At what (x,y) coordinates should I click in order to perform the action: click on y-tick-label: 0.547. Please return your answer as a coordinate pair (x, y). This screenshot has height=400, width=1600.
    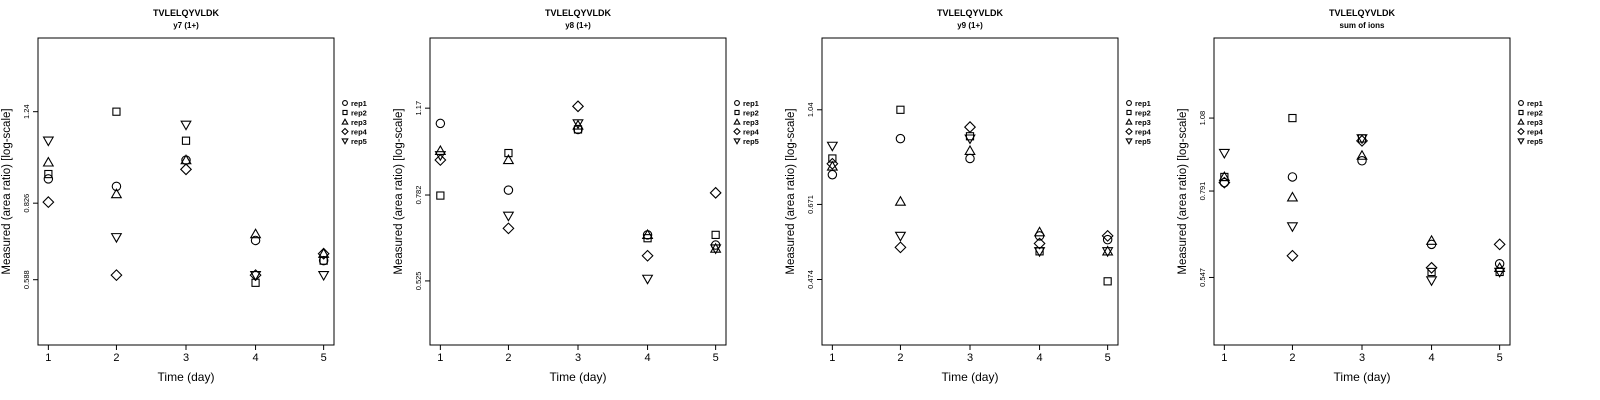
    Looking at the image, I should click on (1202, 277).